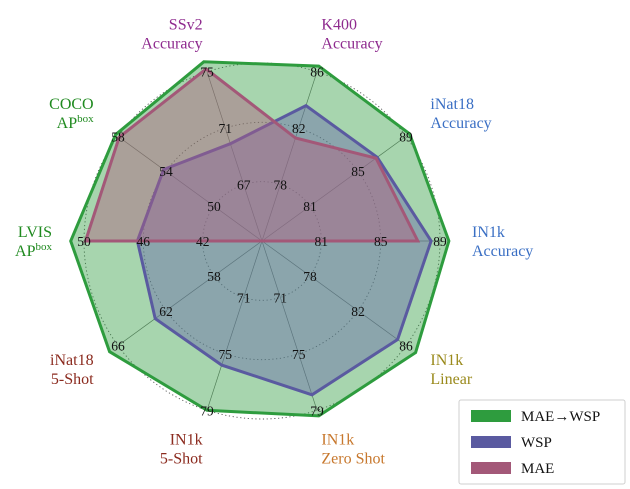 The height and width of the screenshot is (489, 630). Describe the element at coordinates (166, 171) in the screenshot. I see `tick-label: 54` at that location.